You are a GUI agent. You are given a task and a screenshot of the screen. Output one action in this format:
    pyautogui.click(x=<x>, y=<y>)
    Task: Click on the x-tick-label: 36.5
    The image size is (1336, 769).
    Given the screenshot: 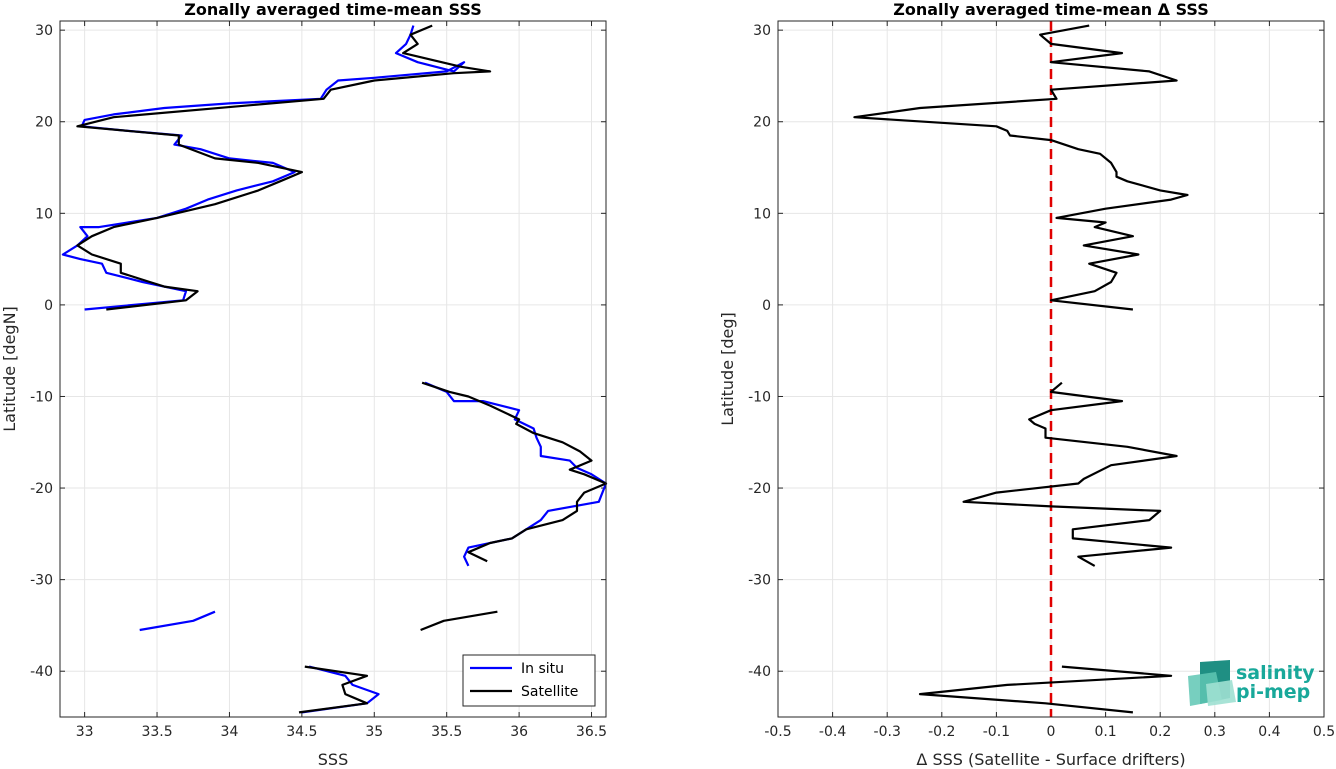 What is the action you would take?
    pyautogui.click(x=591, y=732)
    